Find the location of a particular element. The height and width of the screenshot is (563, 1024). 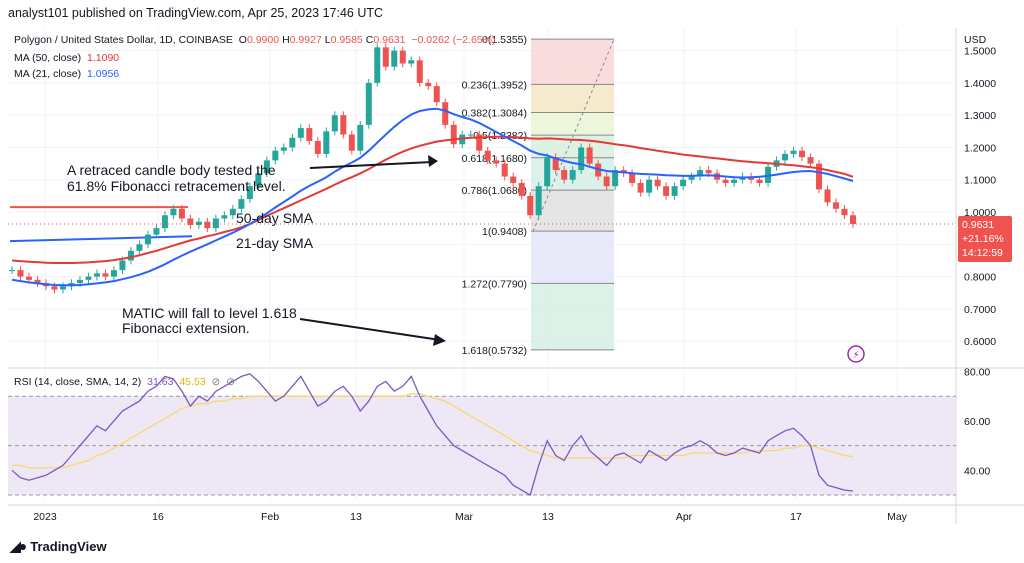

time-tick-label: 17 is located at coordinates (796, 517).